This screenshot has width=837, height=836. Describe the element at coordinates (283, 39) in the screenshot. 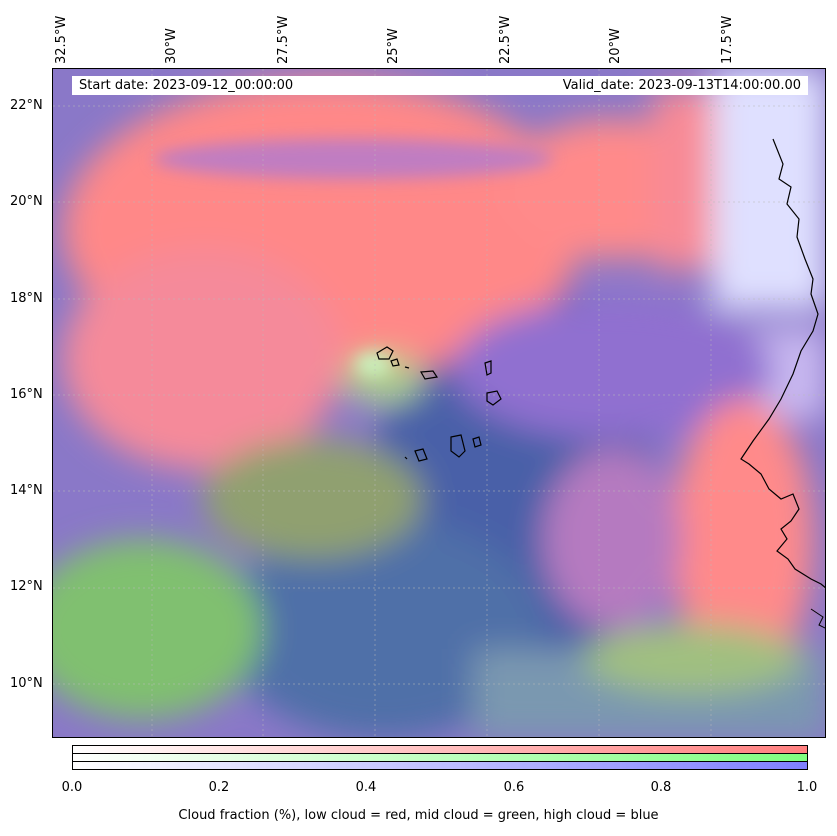

I see `lon-label-27-5w: 27.5°W` at that location.